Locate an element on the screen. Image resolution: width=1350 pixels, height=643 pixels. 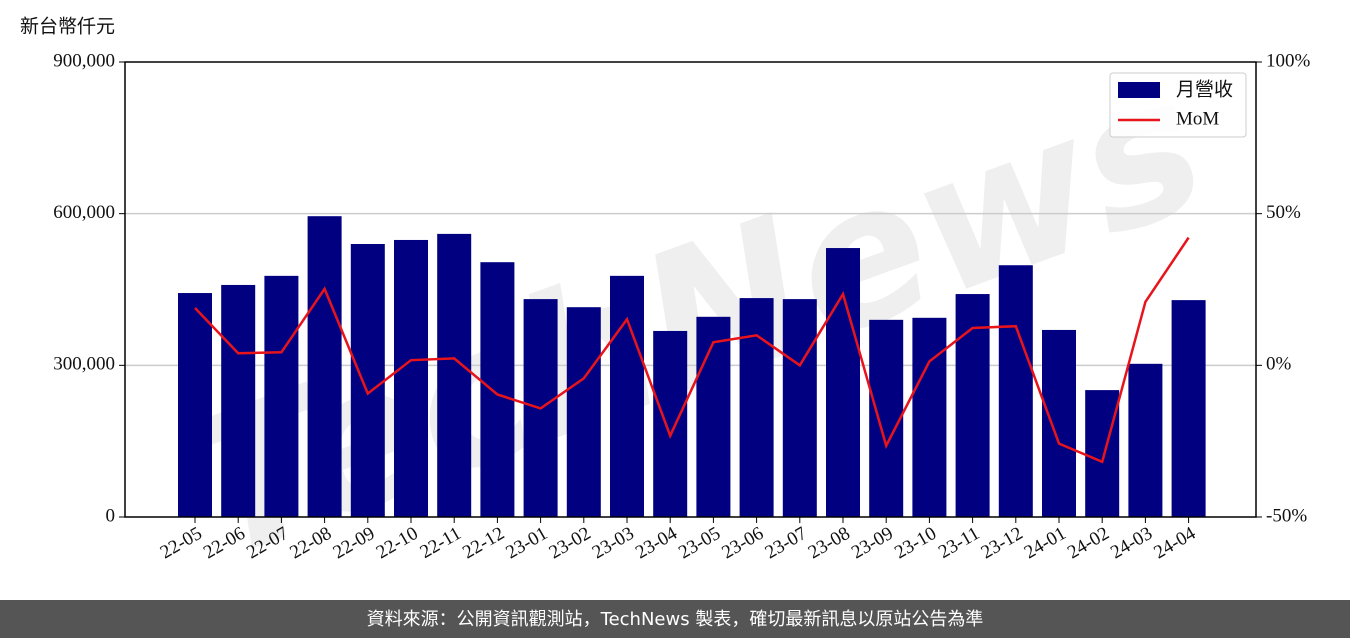
x-tick-label: 23-06 is located at coordinates (742, 543).